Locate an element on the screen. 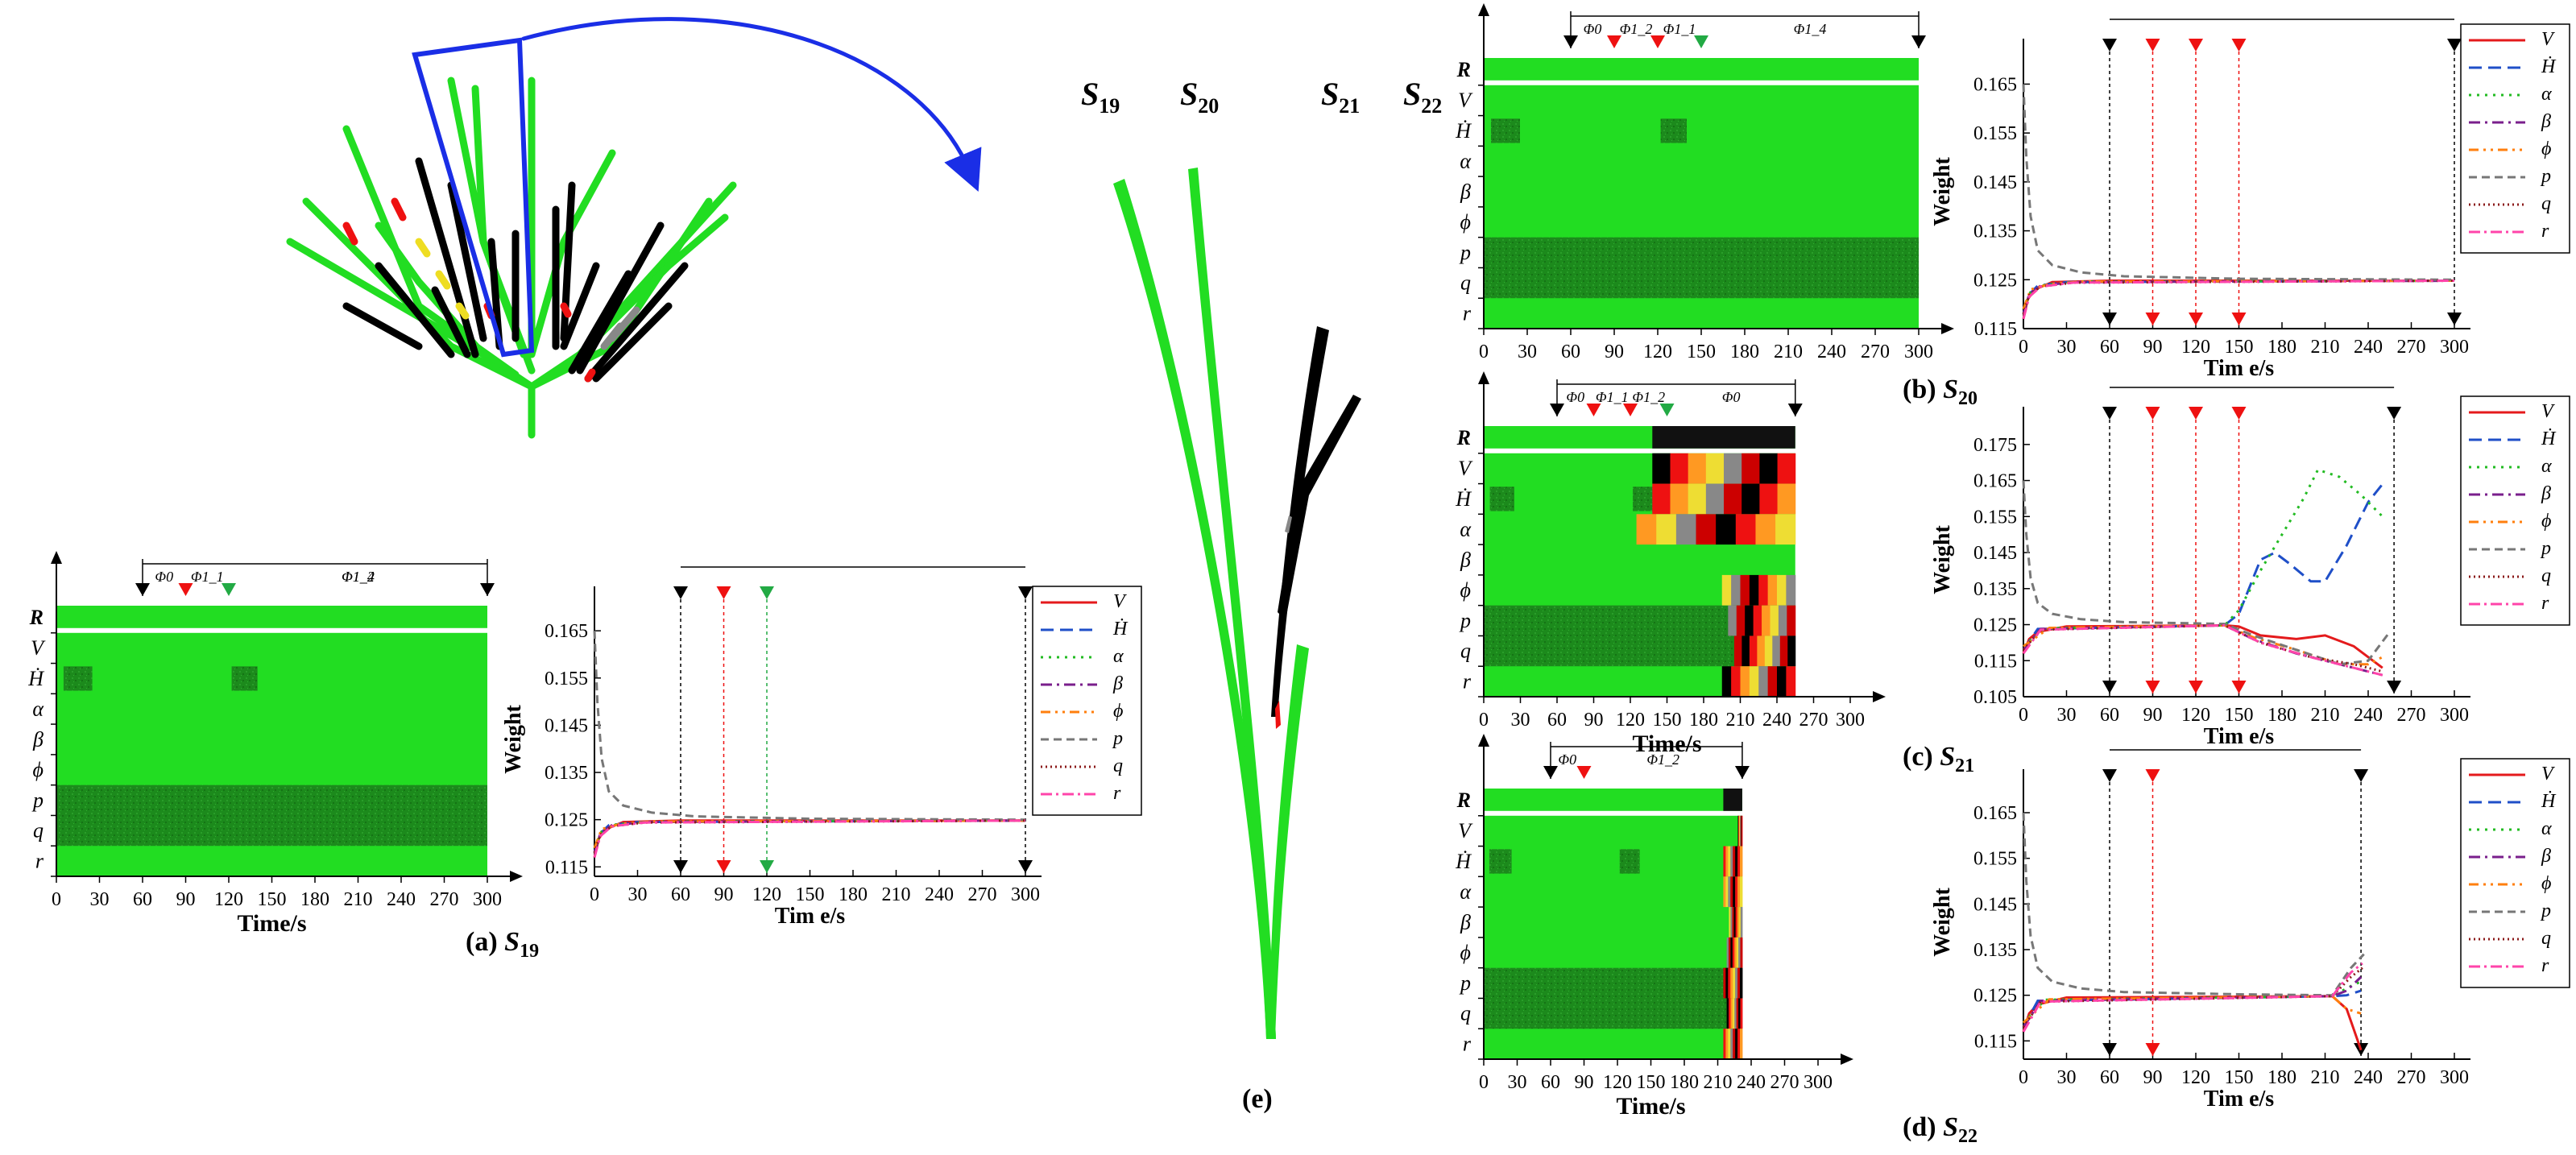 The image size is (2576, 1155). row-label: q is located at coordinates (38, 830).